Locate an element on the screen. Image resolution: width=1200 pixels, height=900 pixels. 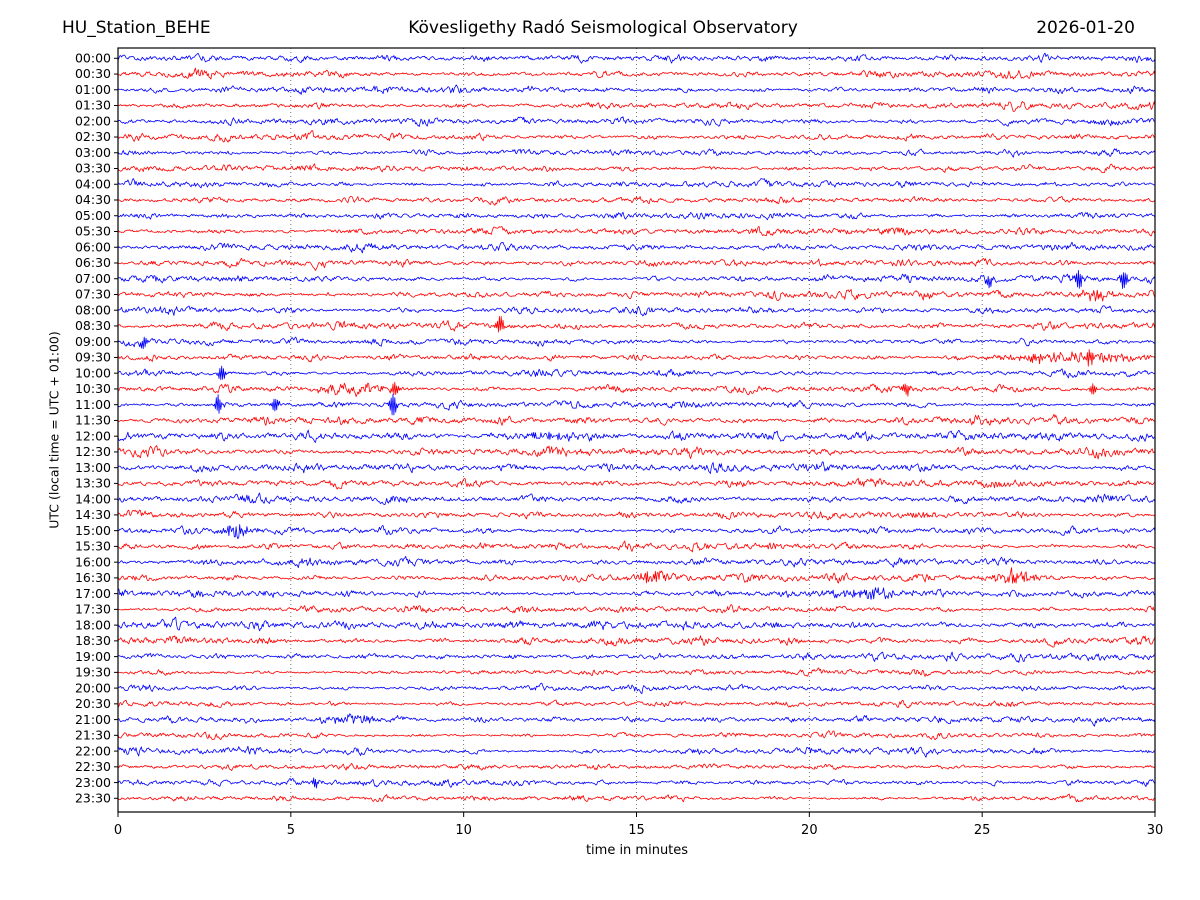
seismic-trace-1900 is located at coordinates (636, 657).